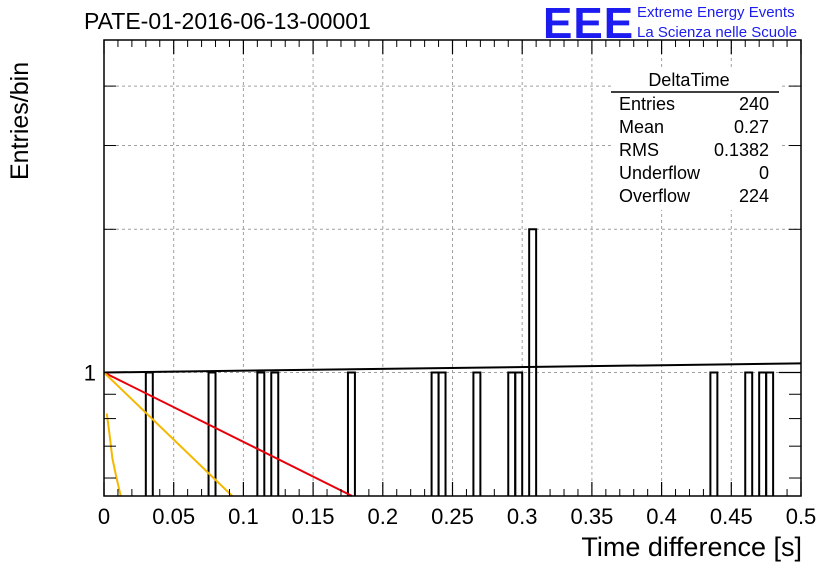 This screenshot has height=572, width=836. I want to click on x-tick-label: 0.45, so click(731, 516).